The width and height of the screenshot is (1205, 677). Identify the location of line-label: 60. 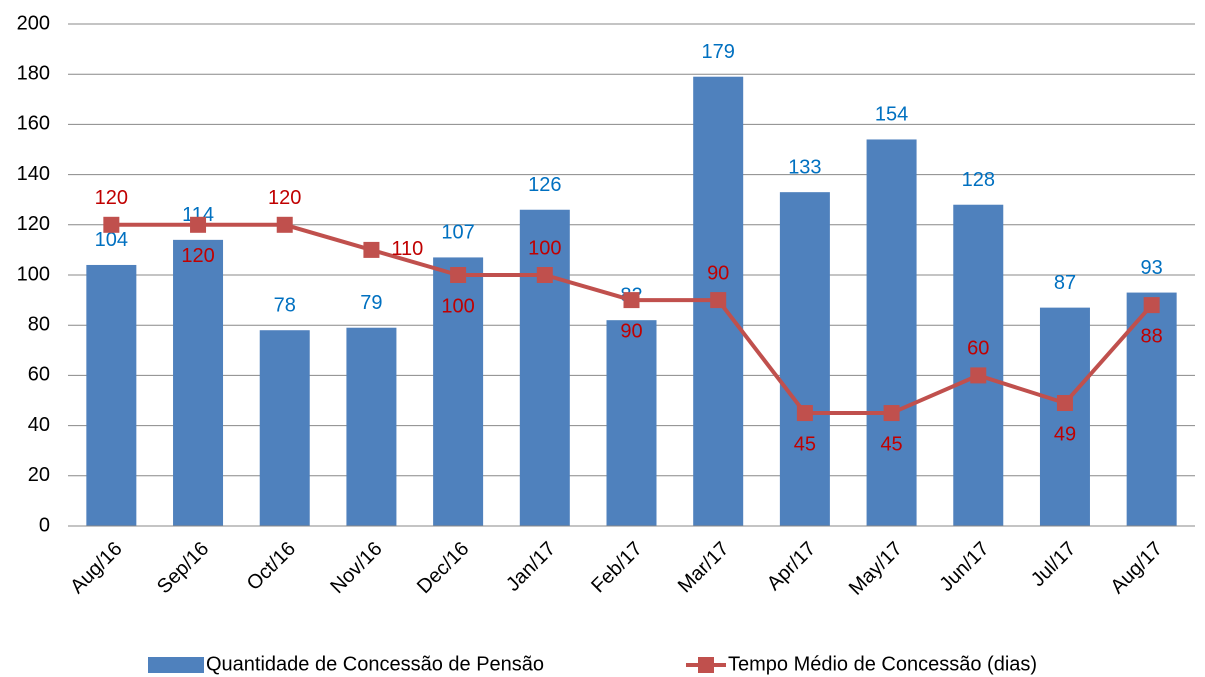
(978, 349).